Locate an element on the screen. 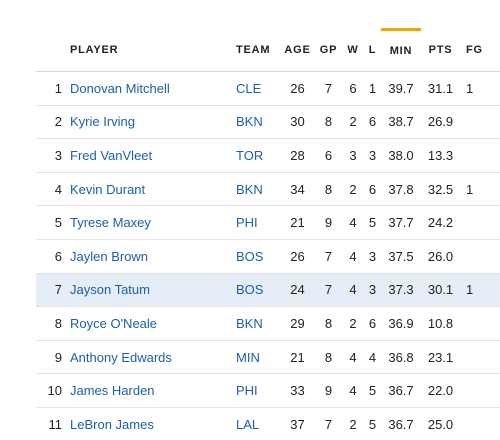  table-header: PLAYER TEAM AGE GP W L MIN PTS FG is located at coordinates (268, 50).